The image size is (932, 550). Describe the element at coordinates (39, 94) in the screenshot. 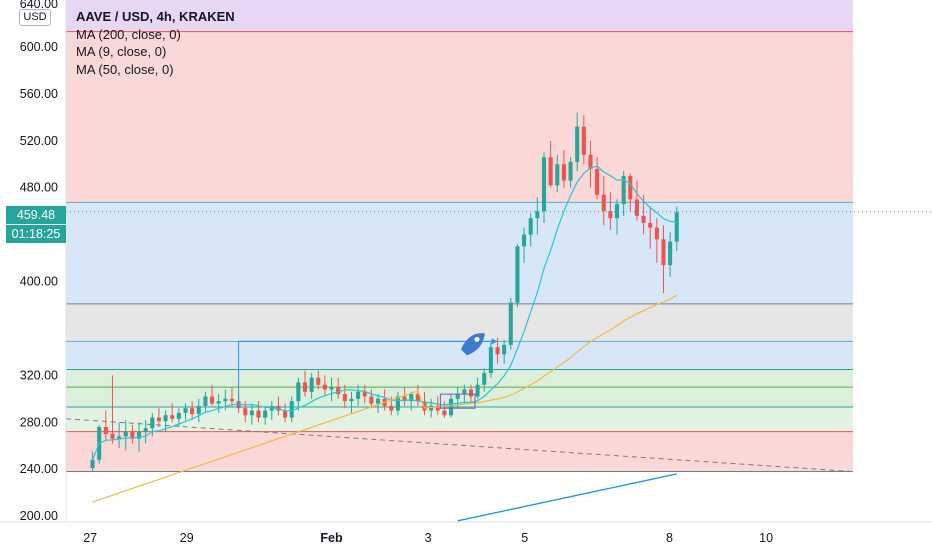

I see `y-tick-label: 560.00` at that location.